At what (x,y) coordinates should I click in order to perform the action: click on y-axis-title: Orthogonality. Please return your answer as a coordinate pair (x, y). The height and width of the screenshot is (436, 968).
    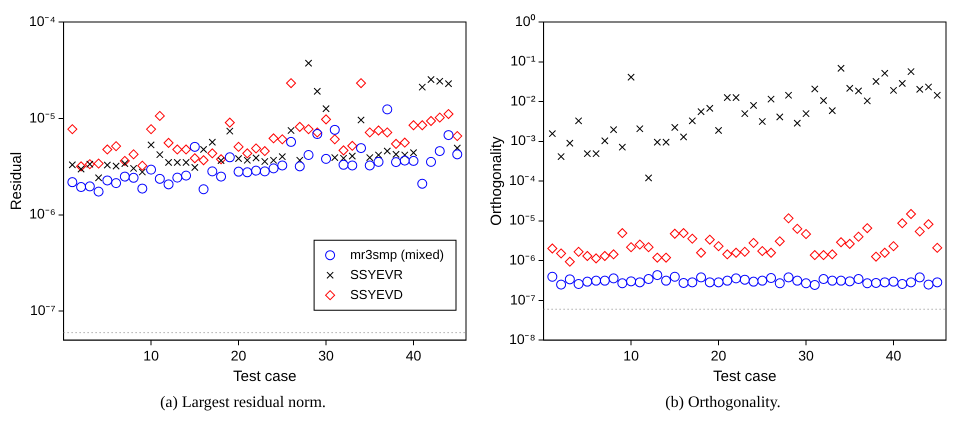
    Looking at the image, I should click on (497, 181).